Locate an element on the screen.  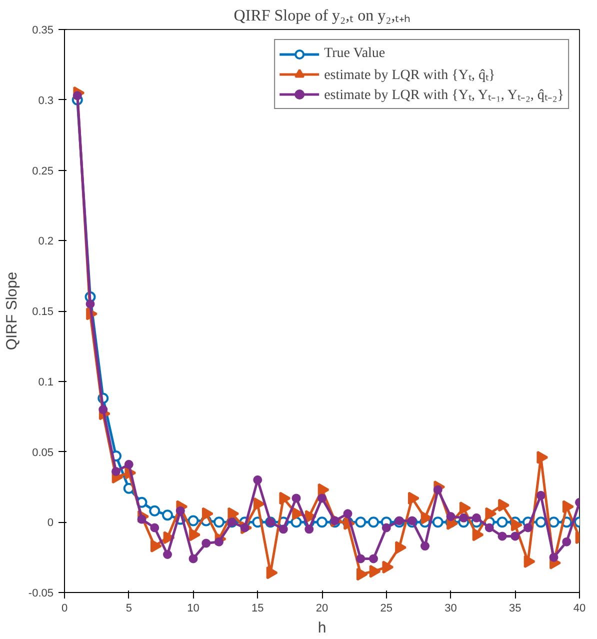
legend-label: estimate by LQR with {Yₜ, Yₜ₋₁, Yₜ₋₂, q̂ₜ₋₂} is located at coordinates (444, 95).